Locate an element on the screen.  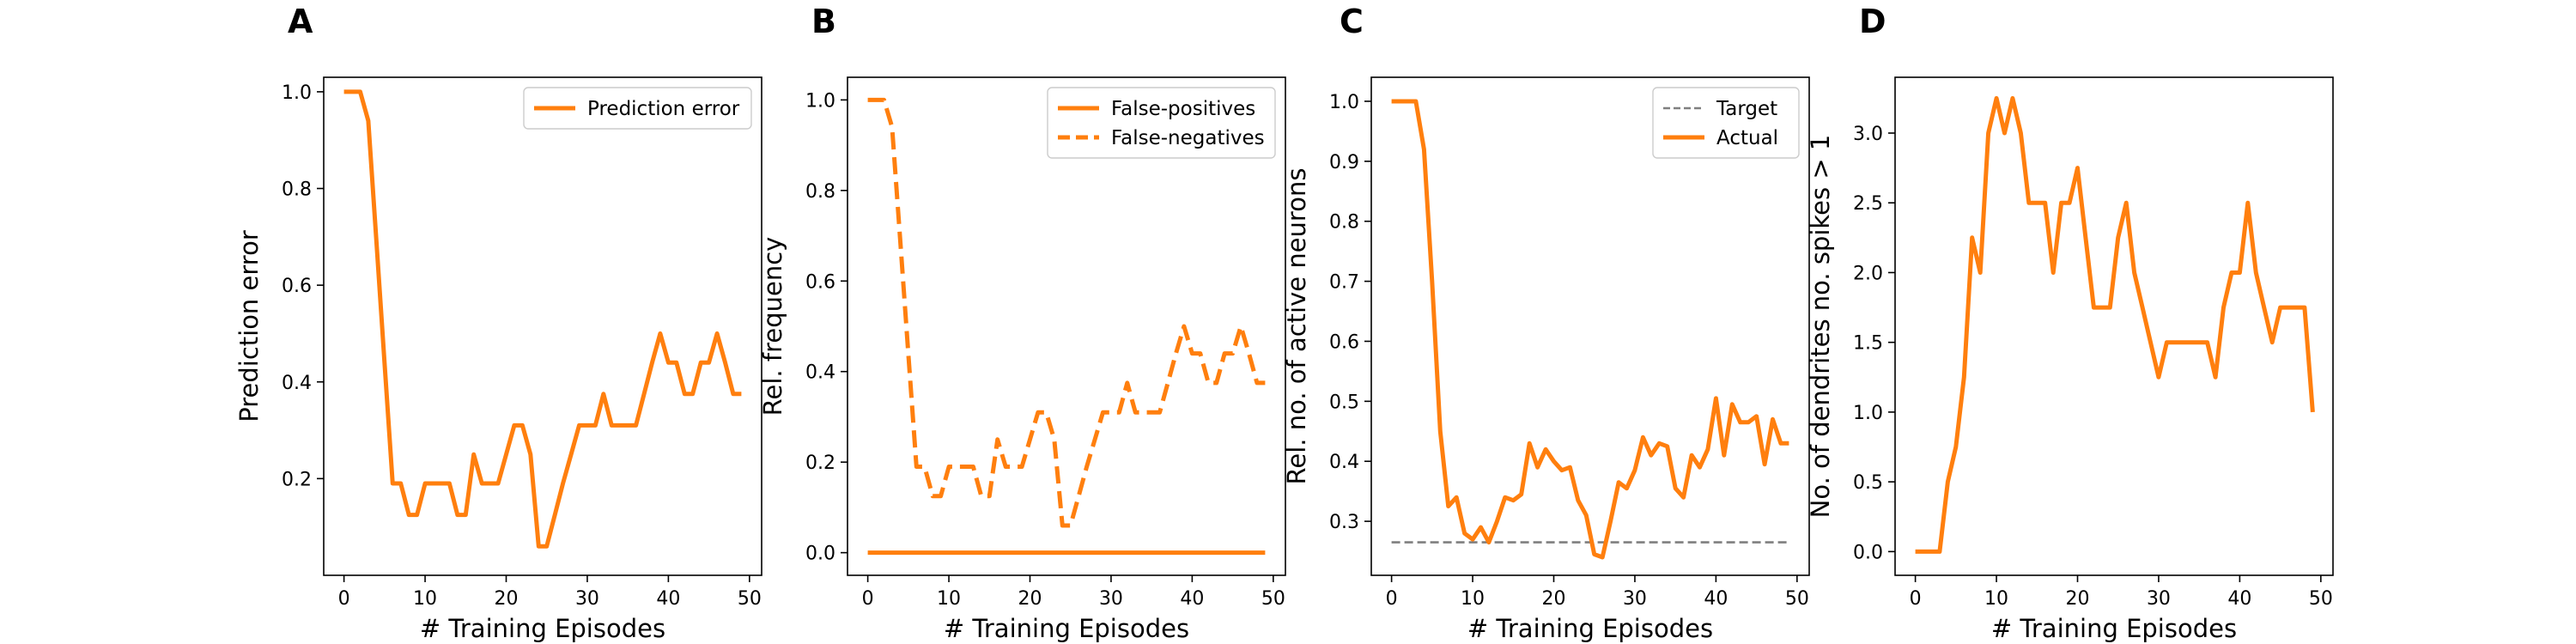
panel-letter: C is located at coordinates (1352, 21).